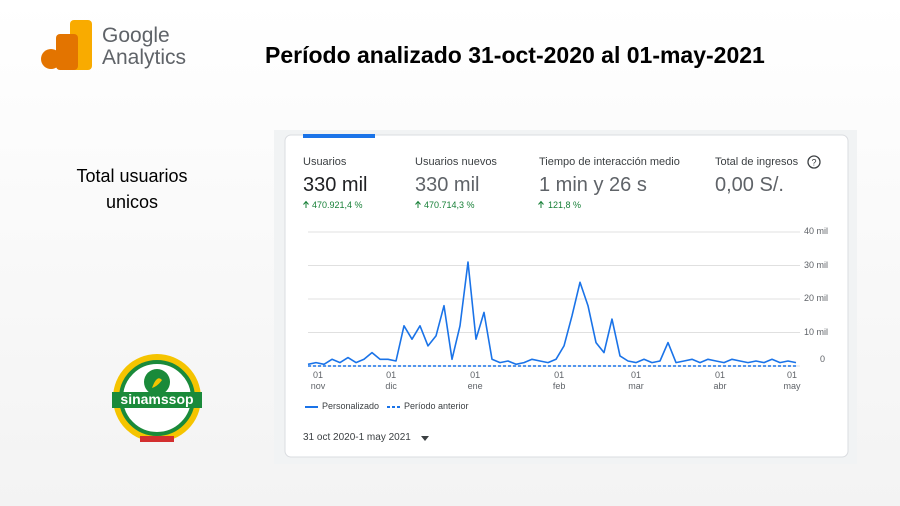  What do you see at coordinates (66, 45) in the screenshot?
I see `ga-logo-icon` at bounding box center [66, 45].